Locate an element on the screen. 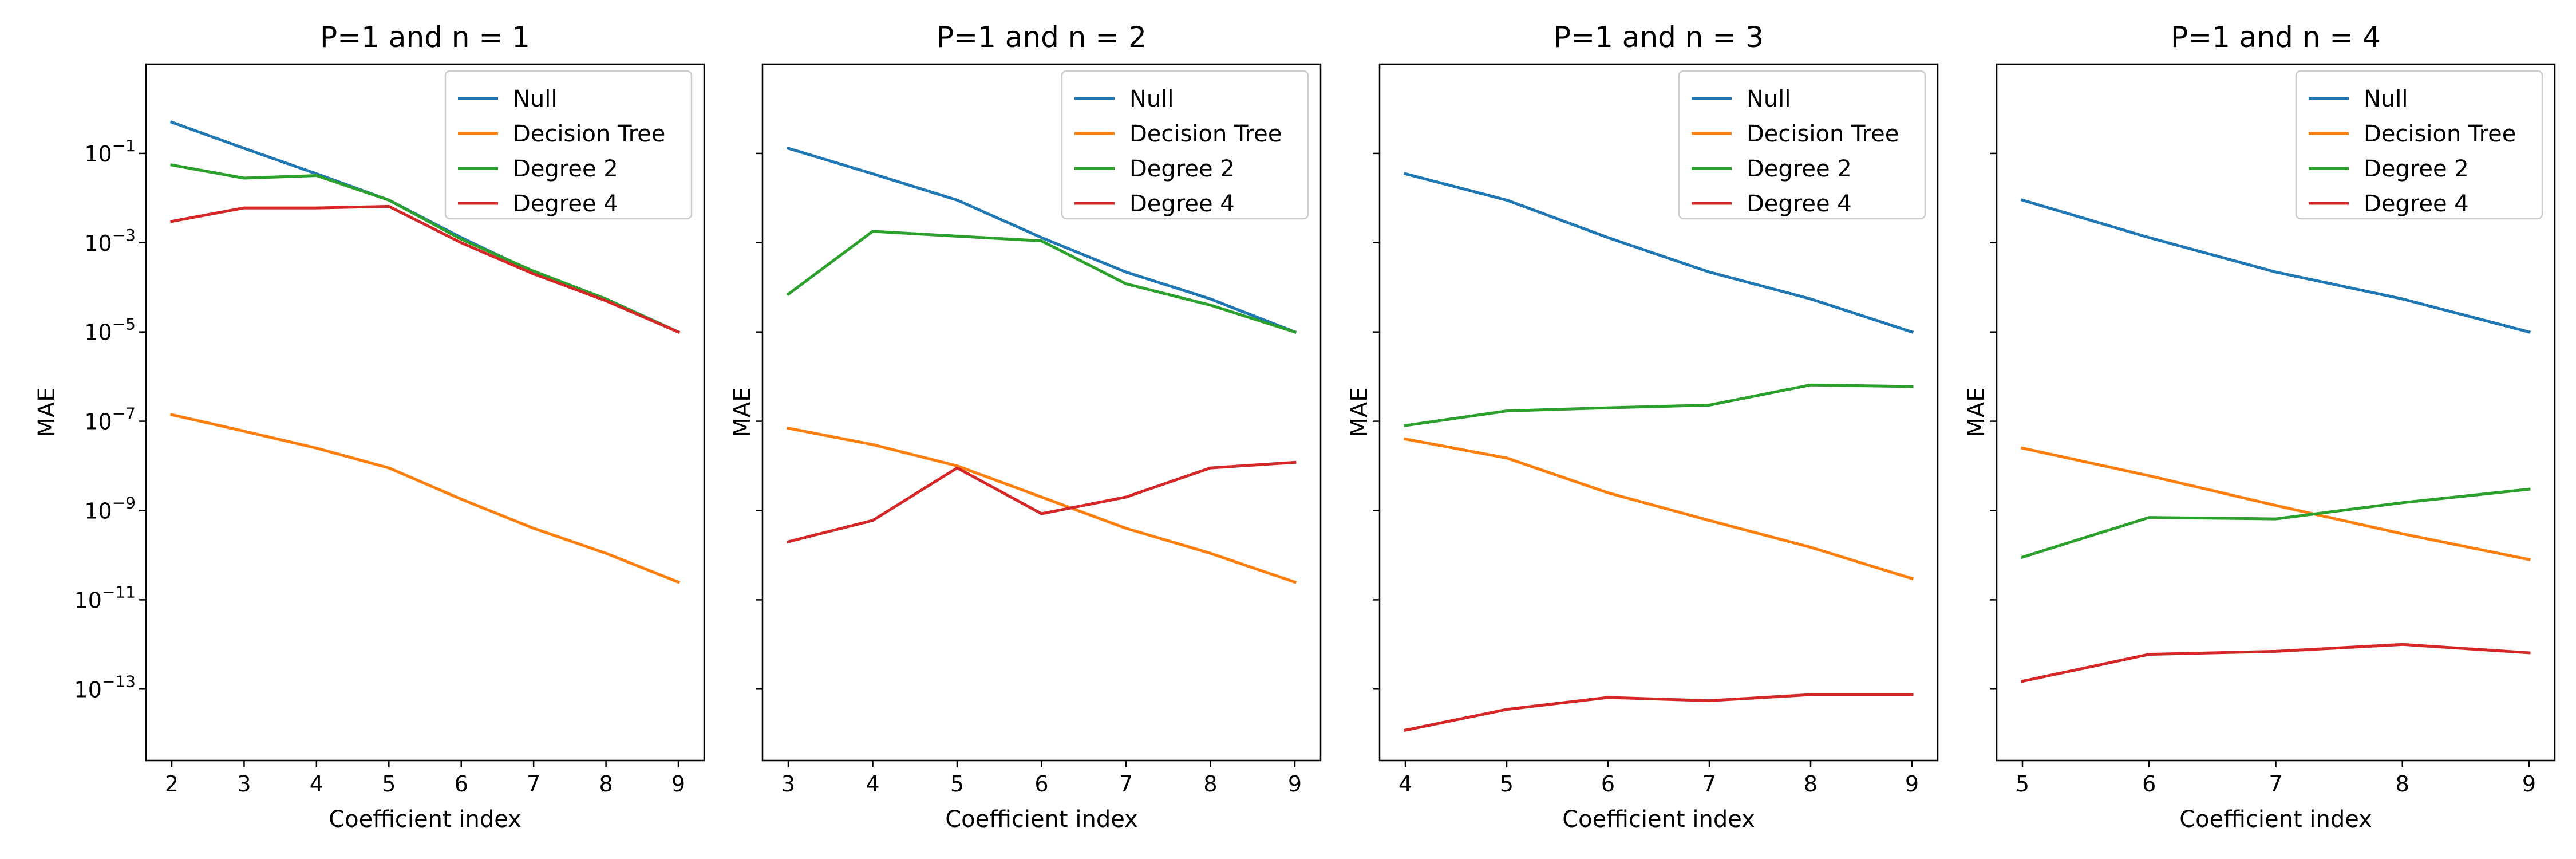  legend-label-3-3: Degree 4 is located at coordinates (1799, 204).